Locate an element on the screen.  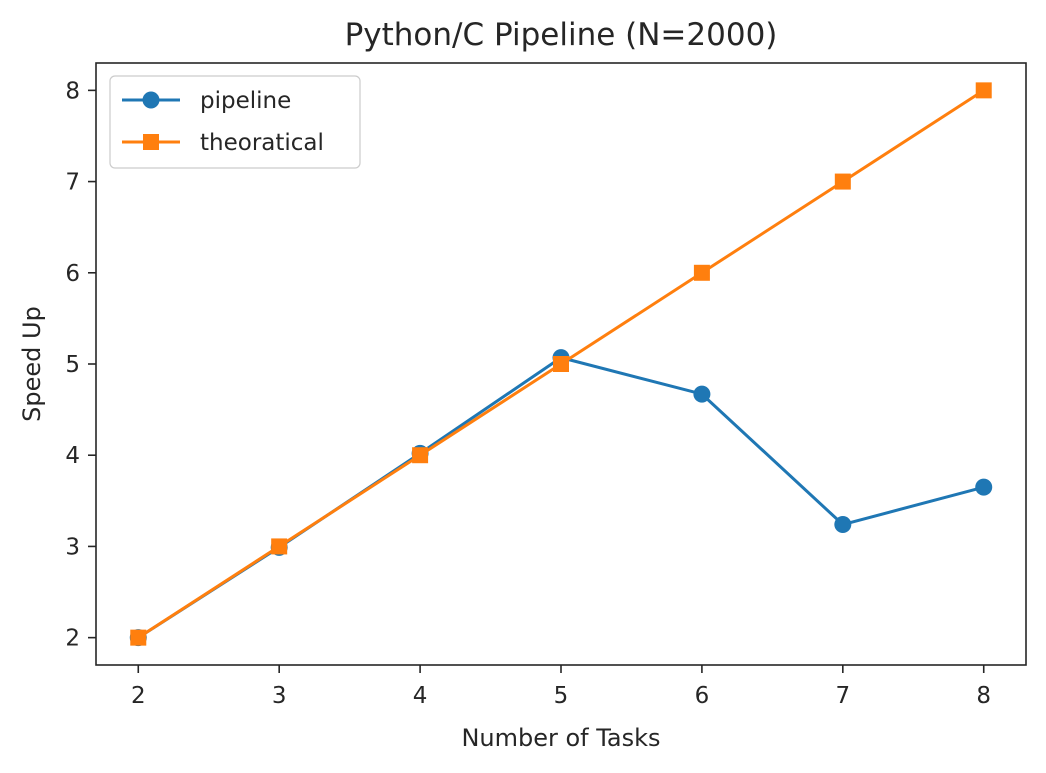
x-tick-label-7: 7 is located at coordinates (842, 696).